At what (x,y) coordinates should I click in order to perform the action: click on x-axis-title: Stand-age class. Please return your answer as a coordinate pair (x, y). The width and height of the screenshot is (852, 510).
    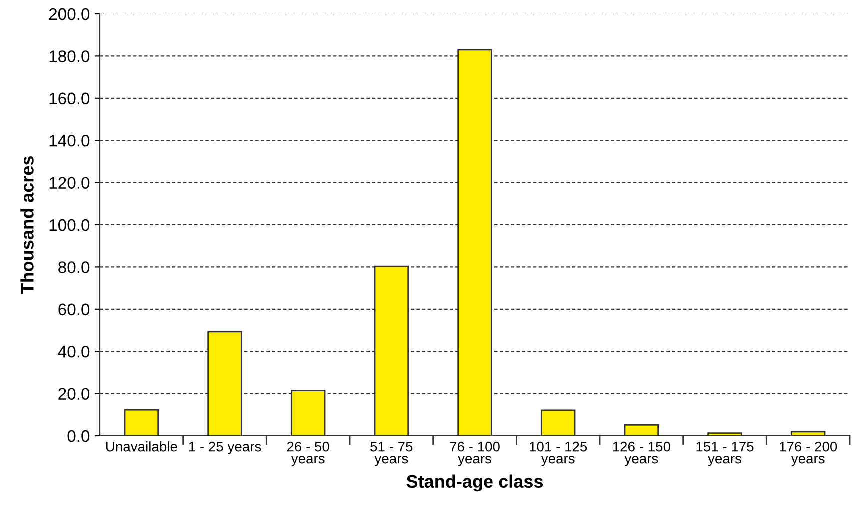
    Looking at the image, I should click on (475, 483).